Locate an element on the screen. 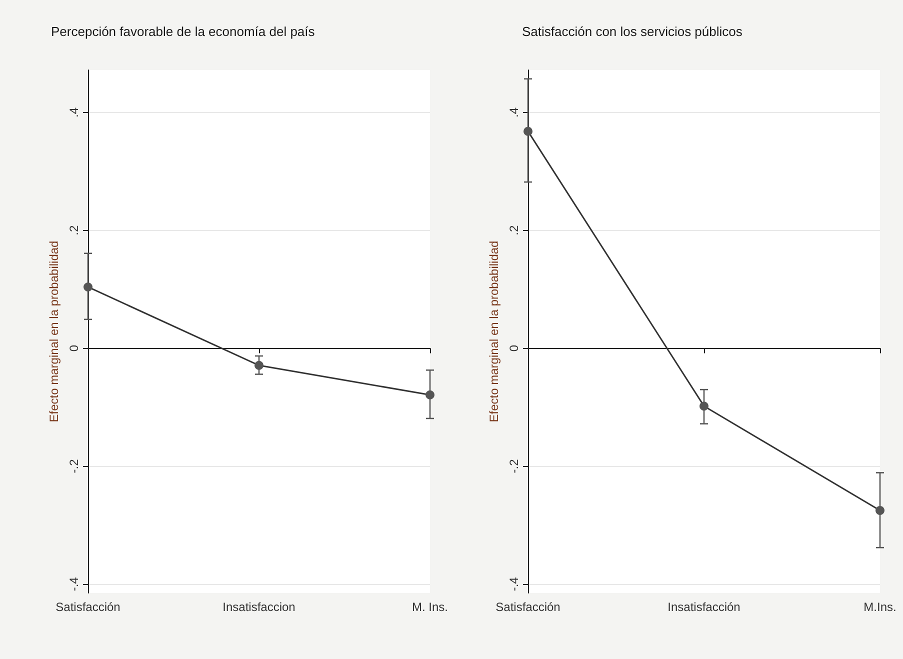  x-tick-label: M.Ins. is located at coordinates (880, 607).